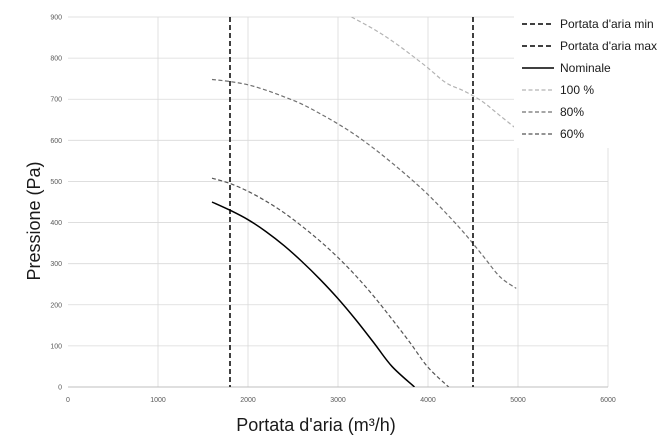 The image size is (668, 444). Describe the element at coordinates (428, 400) in the screenshot. I see `x-tick-label: 4000` at that location.